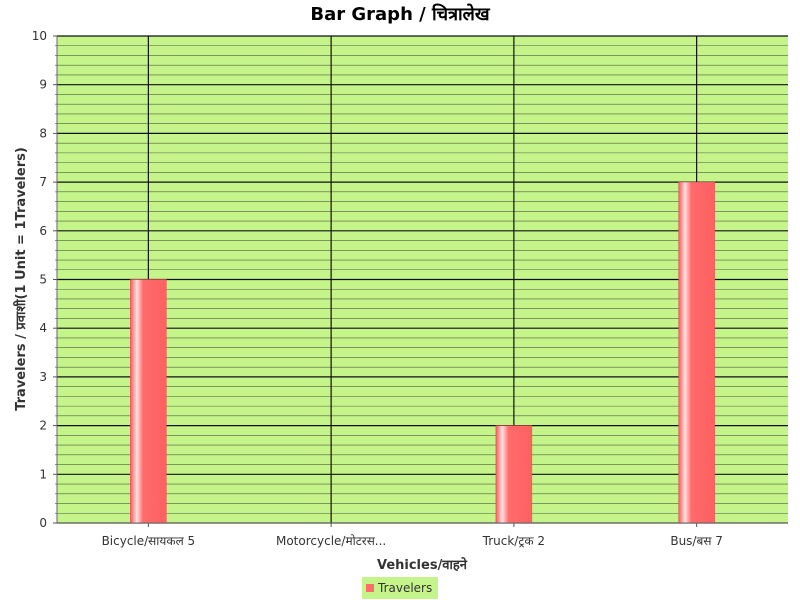 The image size is (800, 600). Describe the element at coordinates (404, 588) in the screenshot. I see `legend-label: Travelers` at that location.